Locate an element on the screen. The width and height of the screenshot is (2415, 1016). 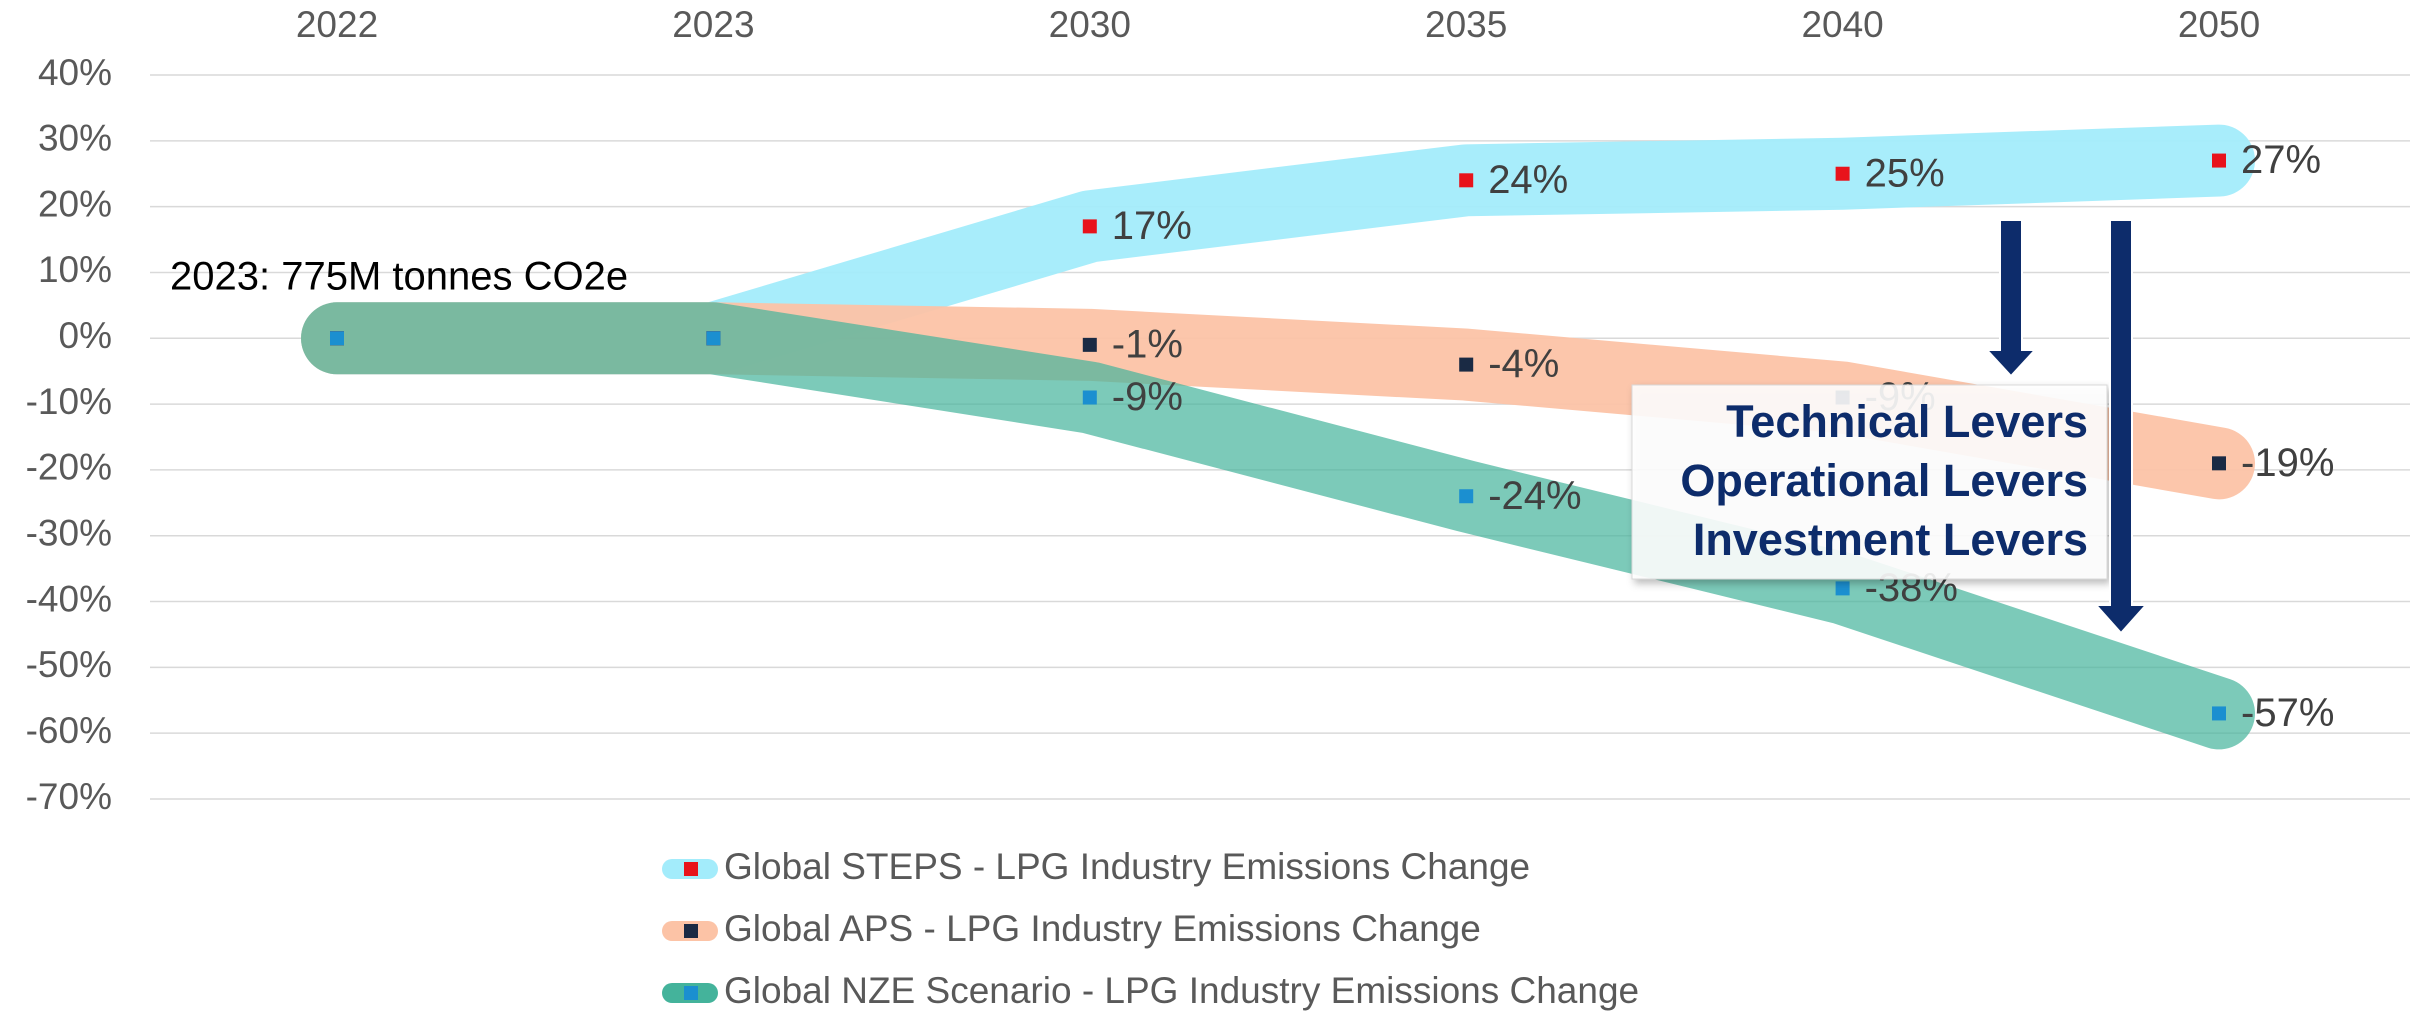
y-tick-label: -30% is located at coordinates (69, 533).